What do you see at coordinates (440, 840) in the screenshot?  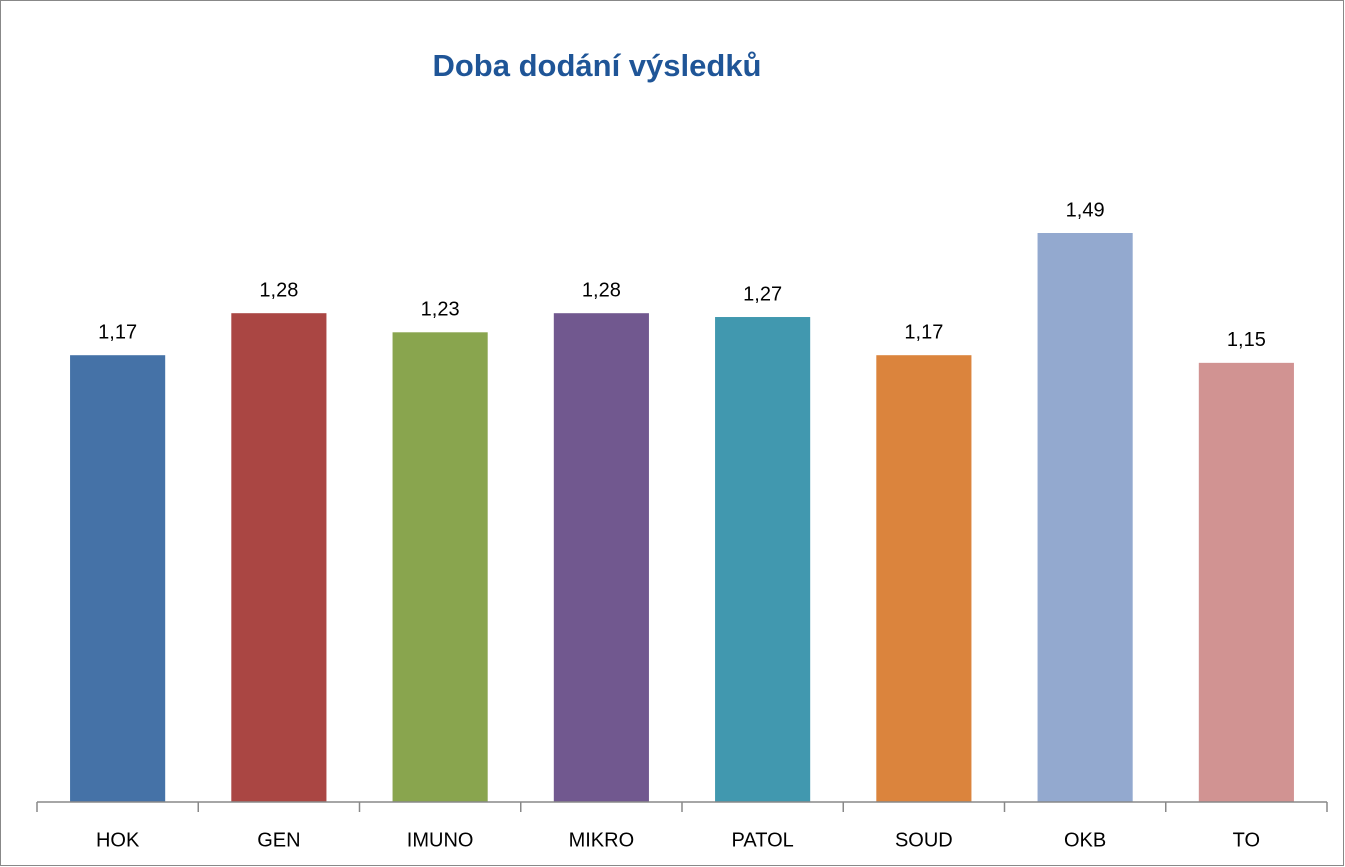 I see `x-tick-label: IMUNO` at bounding box center [440, 840].